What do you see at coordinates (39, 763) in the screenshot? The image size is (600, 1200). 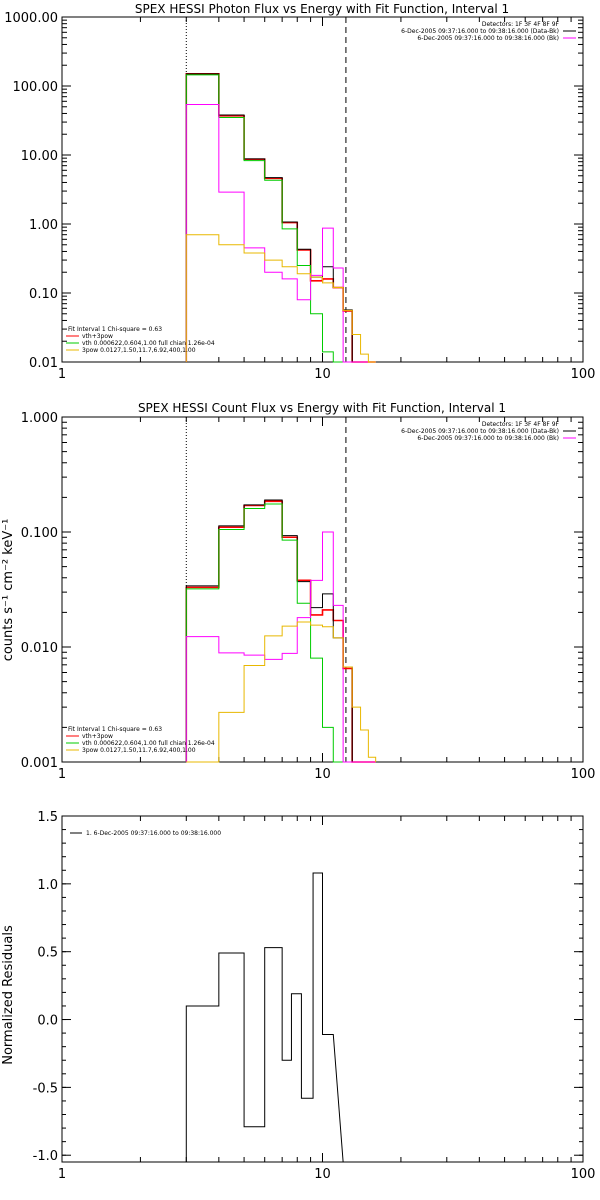 I see `count-flux-y-tick-label: 0.001` at bounding box center [39, 763].